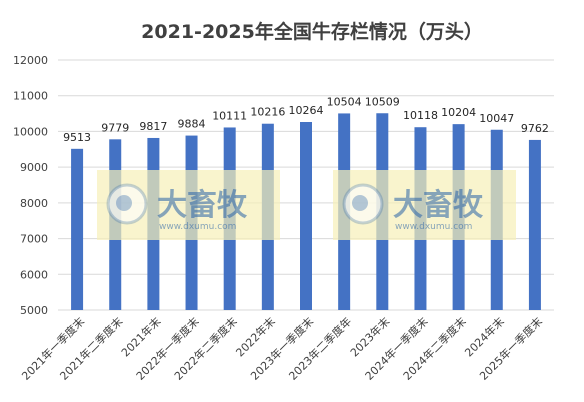 This screenshot has width=584, height=402. Describe the element at coordinates (382, 101) in the screenshot. I see `data-label: 10509` at that location.